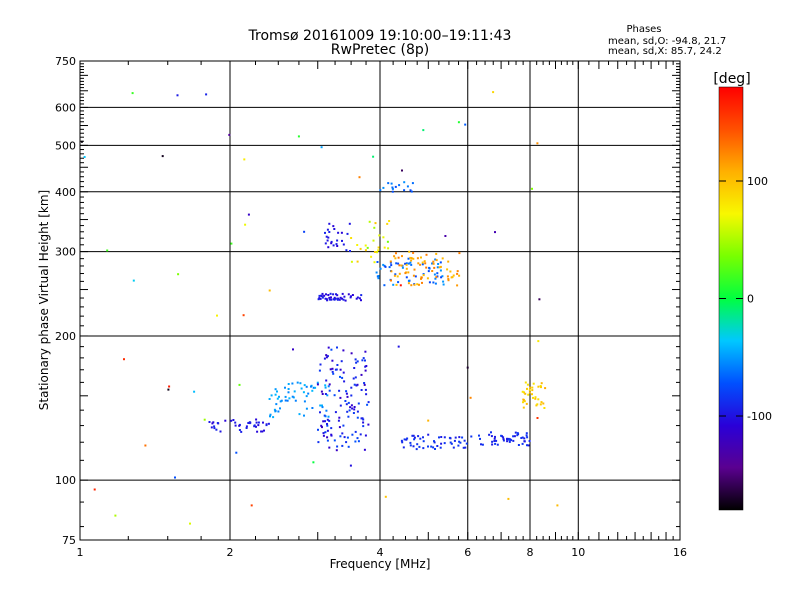 This screenshot has width=800, height=600. What do you see at coordinates (530, 552) in the screenshot?
I see `x-tick-label: 8` at bounding box center [530, 552].